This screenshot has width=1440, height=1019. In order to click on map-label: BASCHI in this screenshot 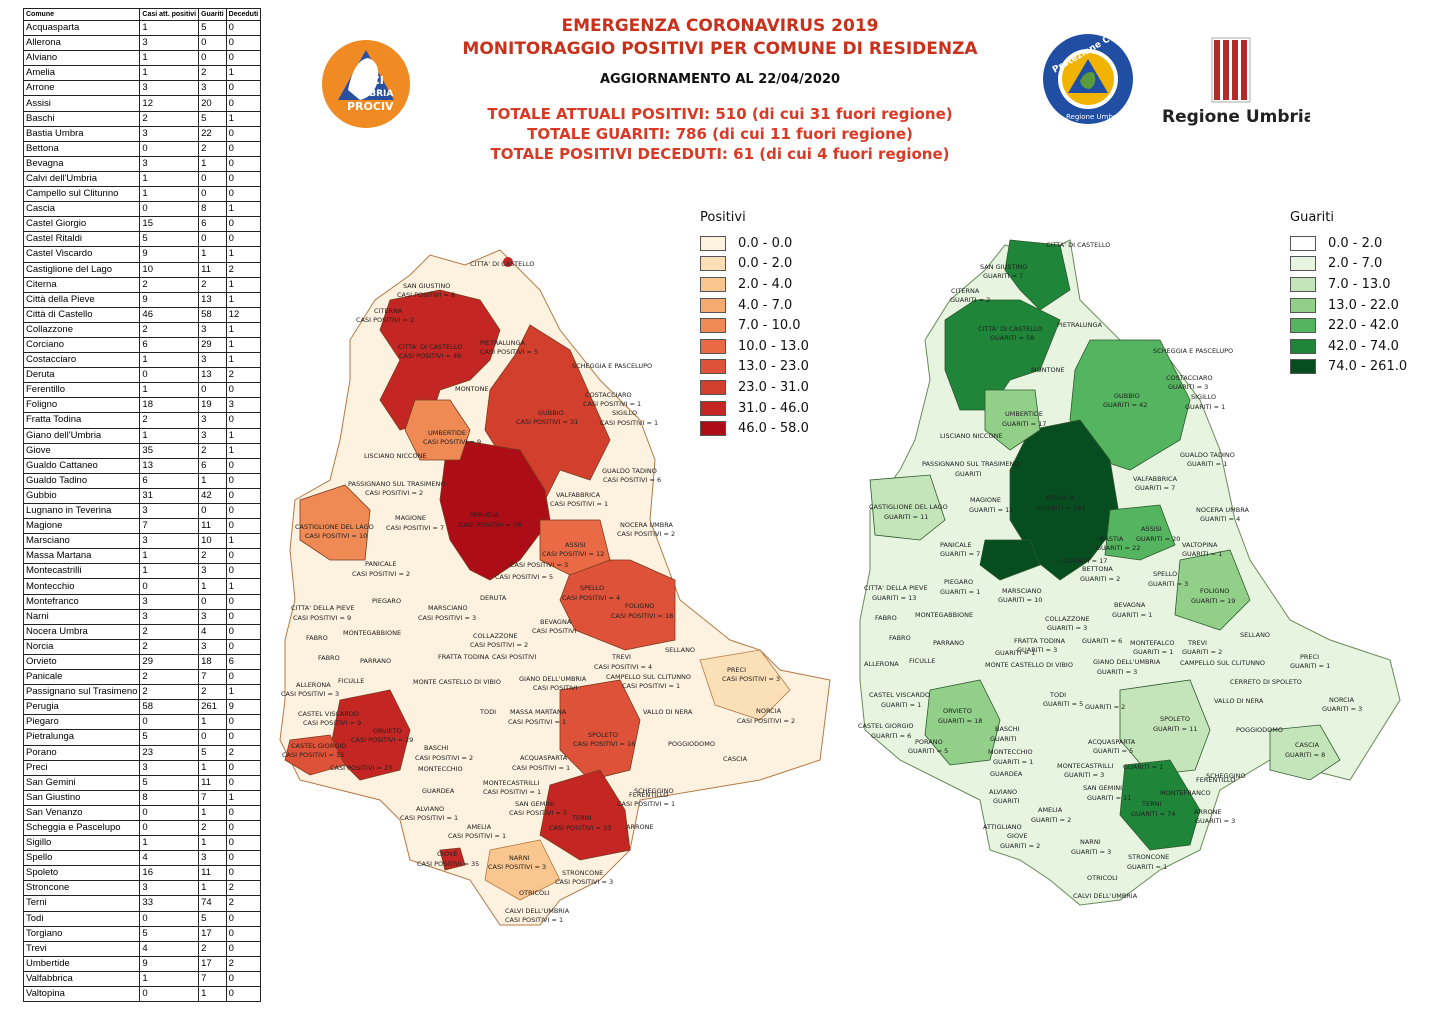, I will do `click(436, 748)`.